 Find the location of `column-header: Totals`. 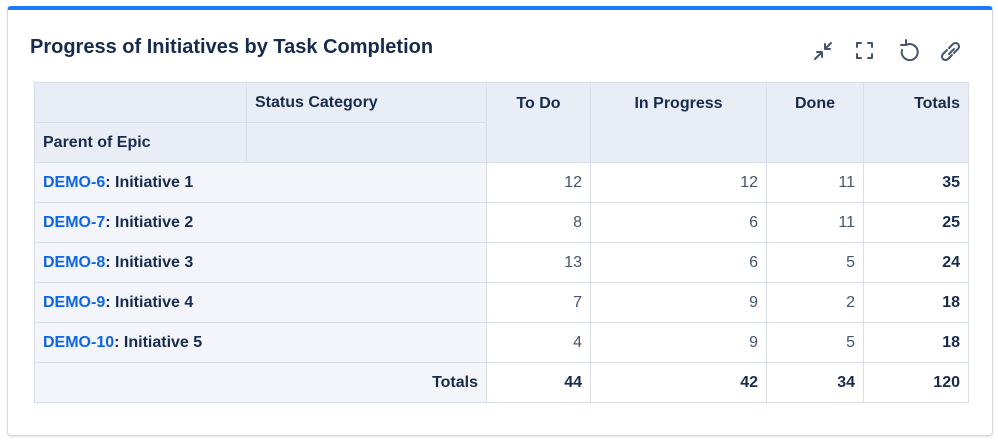

column-header: Totals is located at coordinates (916, 122).